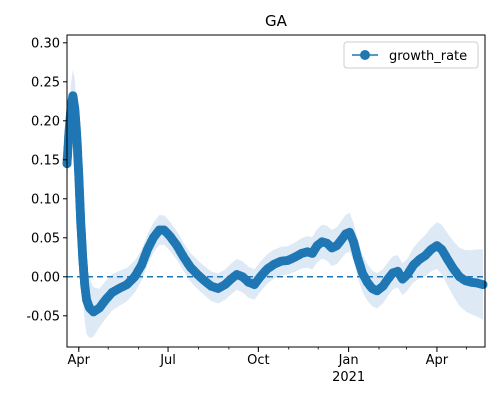 Image resolution: width=500 pixels, height=400 pixels. What do you see at coordinates (258, 360) in the screenshot?
I see `x-tick-label: Oct` at bounding box center [258, 360].